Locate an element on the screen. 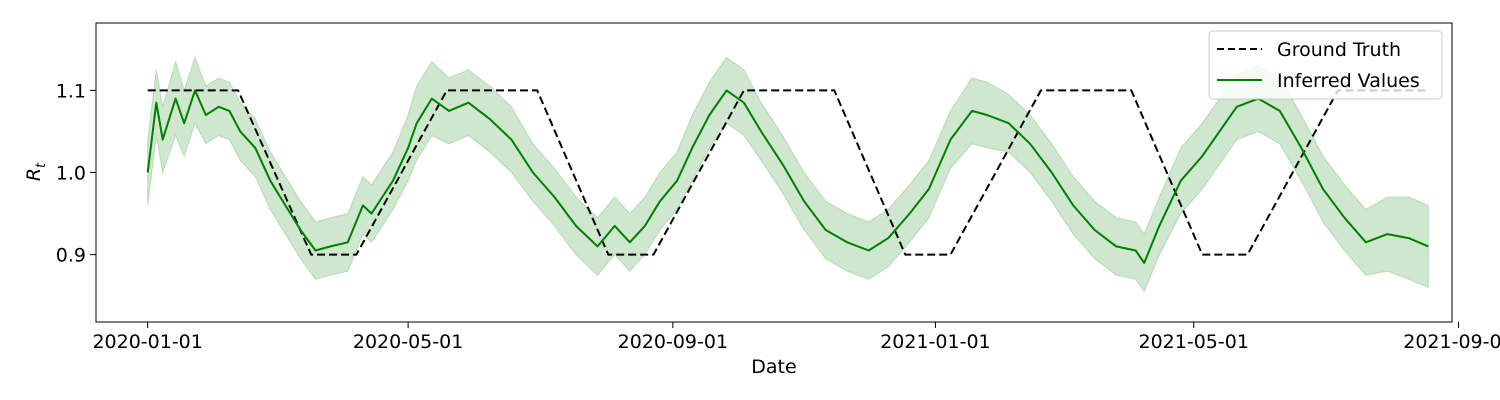  x-tick-label: 2021-05-01 is located at coordinates (1194, 342).